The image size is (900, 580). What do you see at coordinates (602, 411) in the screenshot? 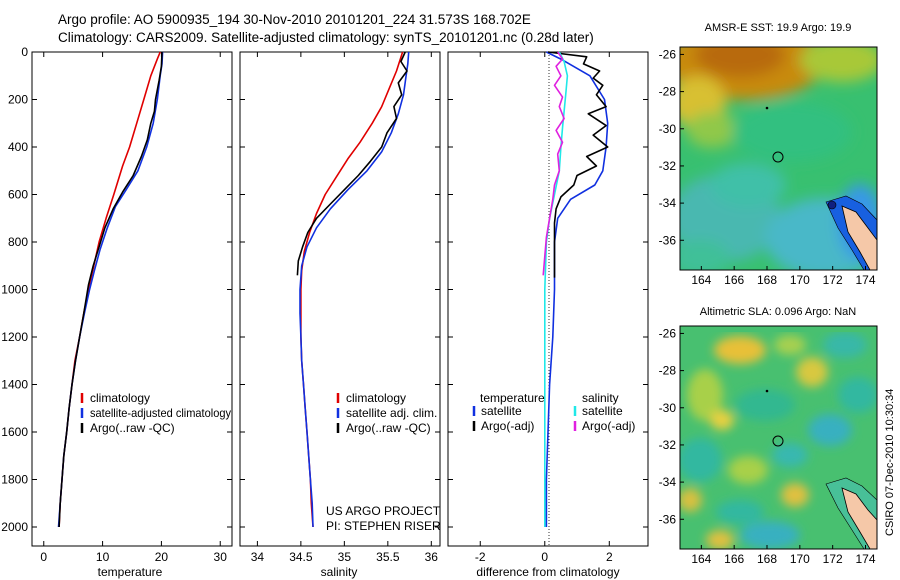
I see `legend-label-salinity-satellite: satellite` at bounding box center [602, 411].